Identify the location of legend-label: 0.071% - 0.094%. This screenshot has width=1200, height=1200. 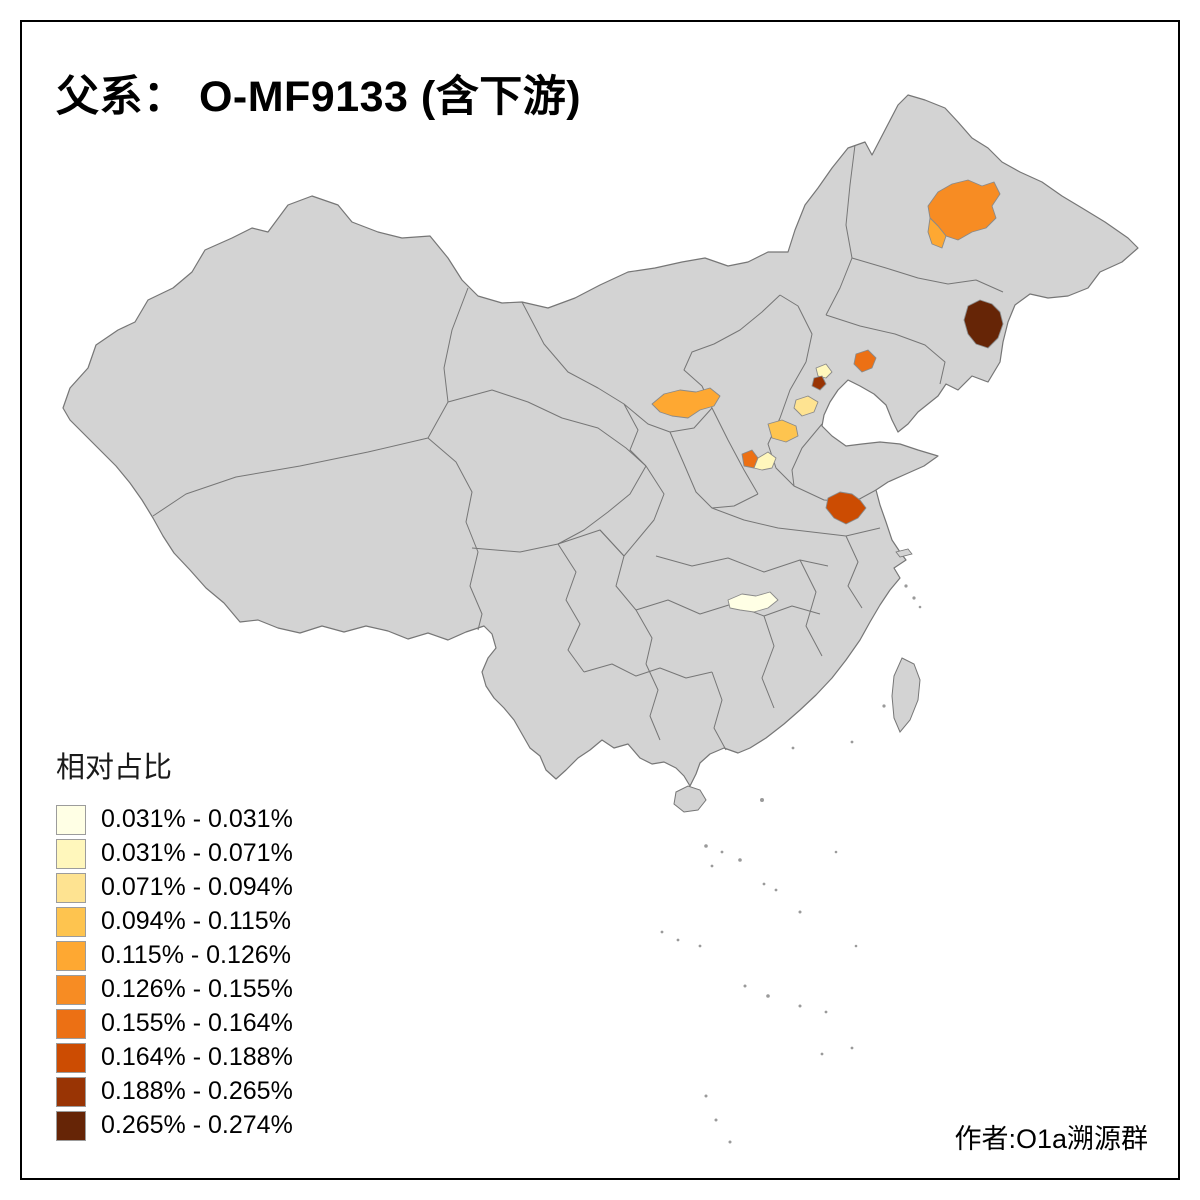
(197, 887).